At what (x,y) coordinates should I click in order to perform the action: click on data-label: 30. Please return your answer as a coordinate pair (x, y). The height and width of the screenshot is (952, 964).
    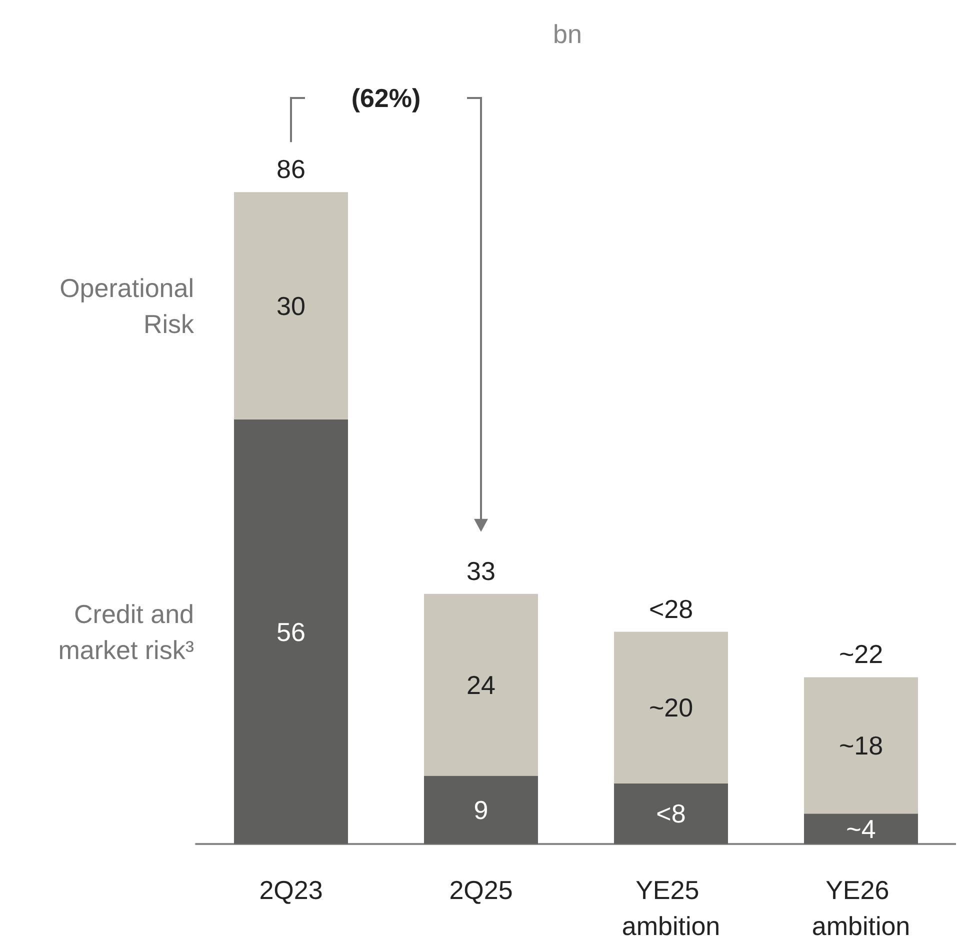
    Looking at the image, I should click on (291, 305).